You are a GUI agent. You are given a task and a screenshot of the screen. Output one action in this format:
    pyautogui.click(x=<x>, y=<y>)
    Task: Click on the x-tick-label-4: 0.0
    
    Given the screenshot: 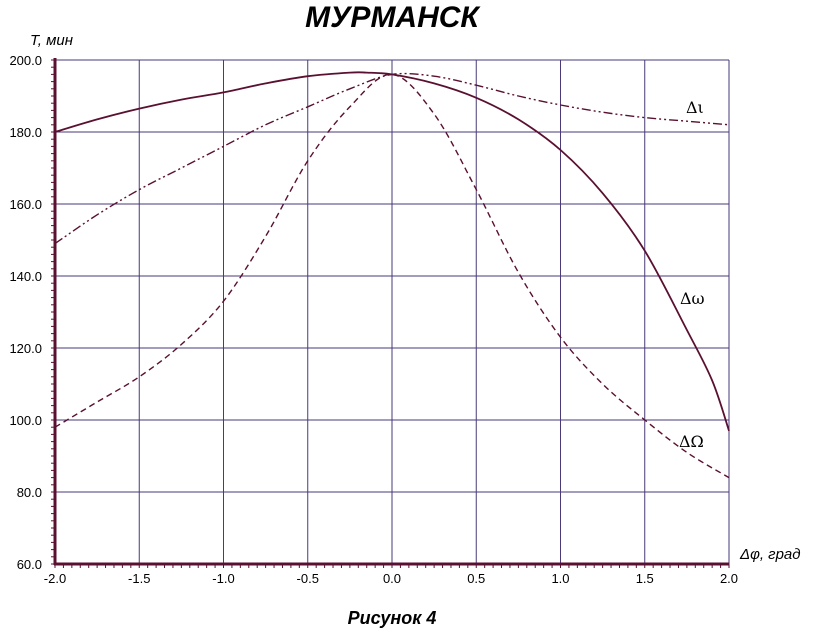 What is the action you would take?
    pyautogui.click(x=392, y=578)
    